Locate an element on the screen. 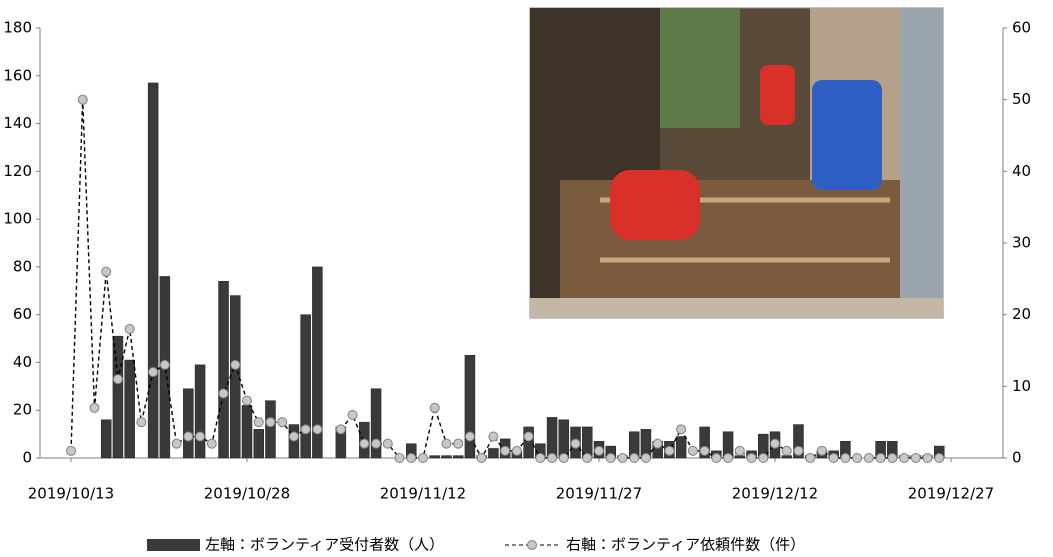 This screenshot has width=1053, height=557. x-tick-label: 2019/12/12 is located at coordinates (775, 494).